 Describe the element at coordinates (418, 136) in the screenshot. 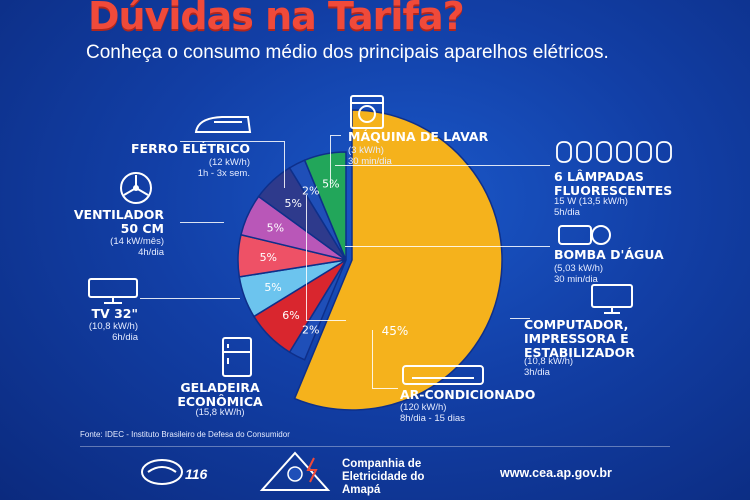

I see `maquina-label: MÁQUINA DE LAVAR` at that location.